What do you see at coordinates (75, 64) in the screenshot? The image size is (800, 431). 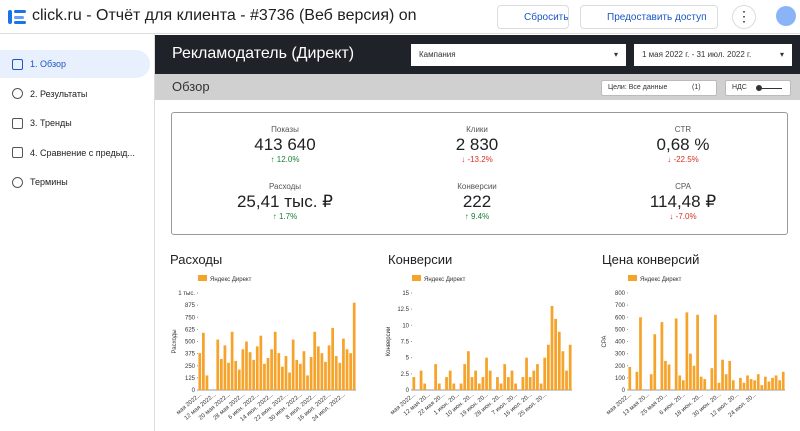 I see `nav-item: 1. Обзор` at bounding box center [75, 64].